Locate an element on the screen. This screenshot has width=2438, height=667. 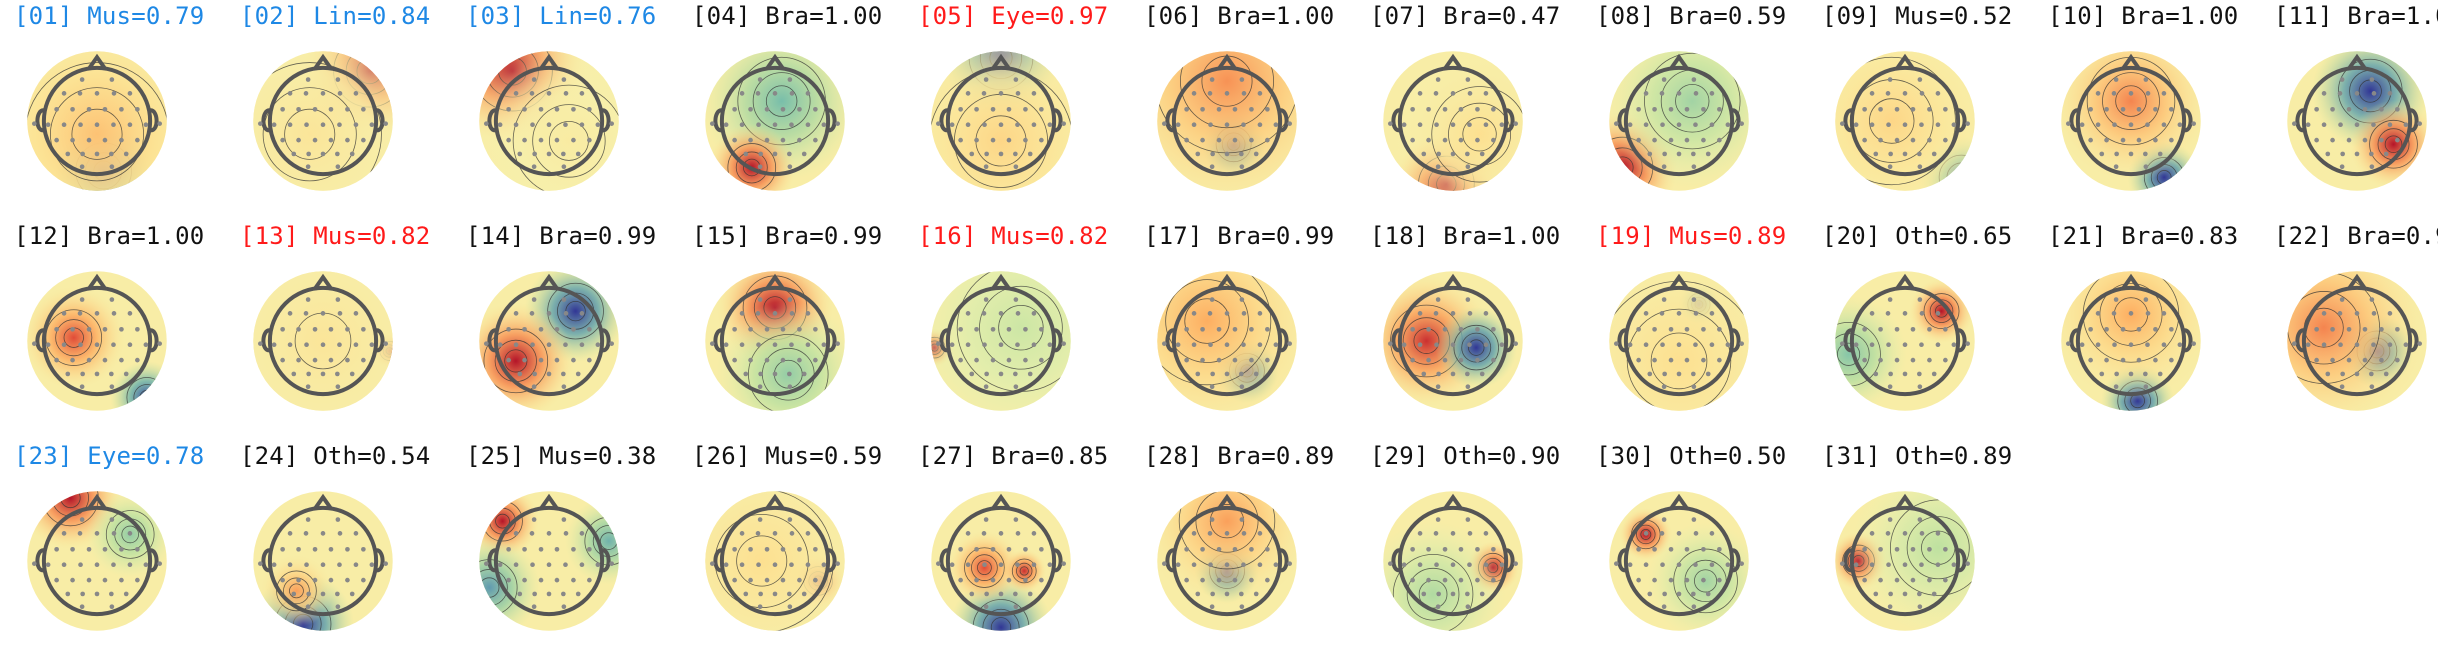
left-ear is located at coordinates (1170, 560).